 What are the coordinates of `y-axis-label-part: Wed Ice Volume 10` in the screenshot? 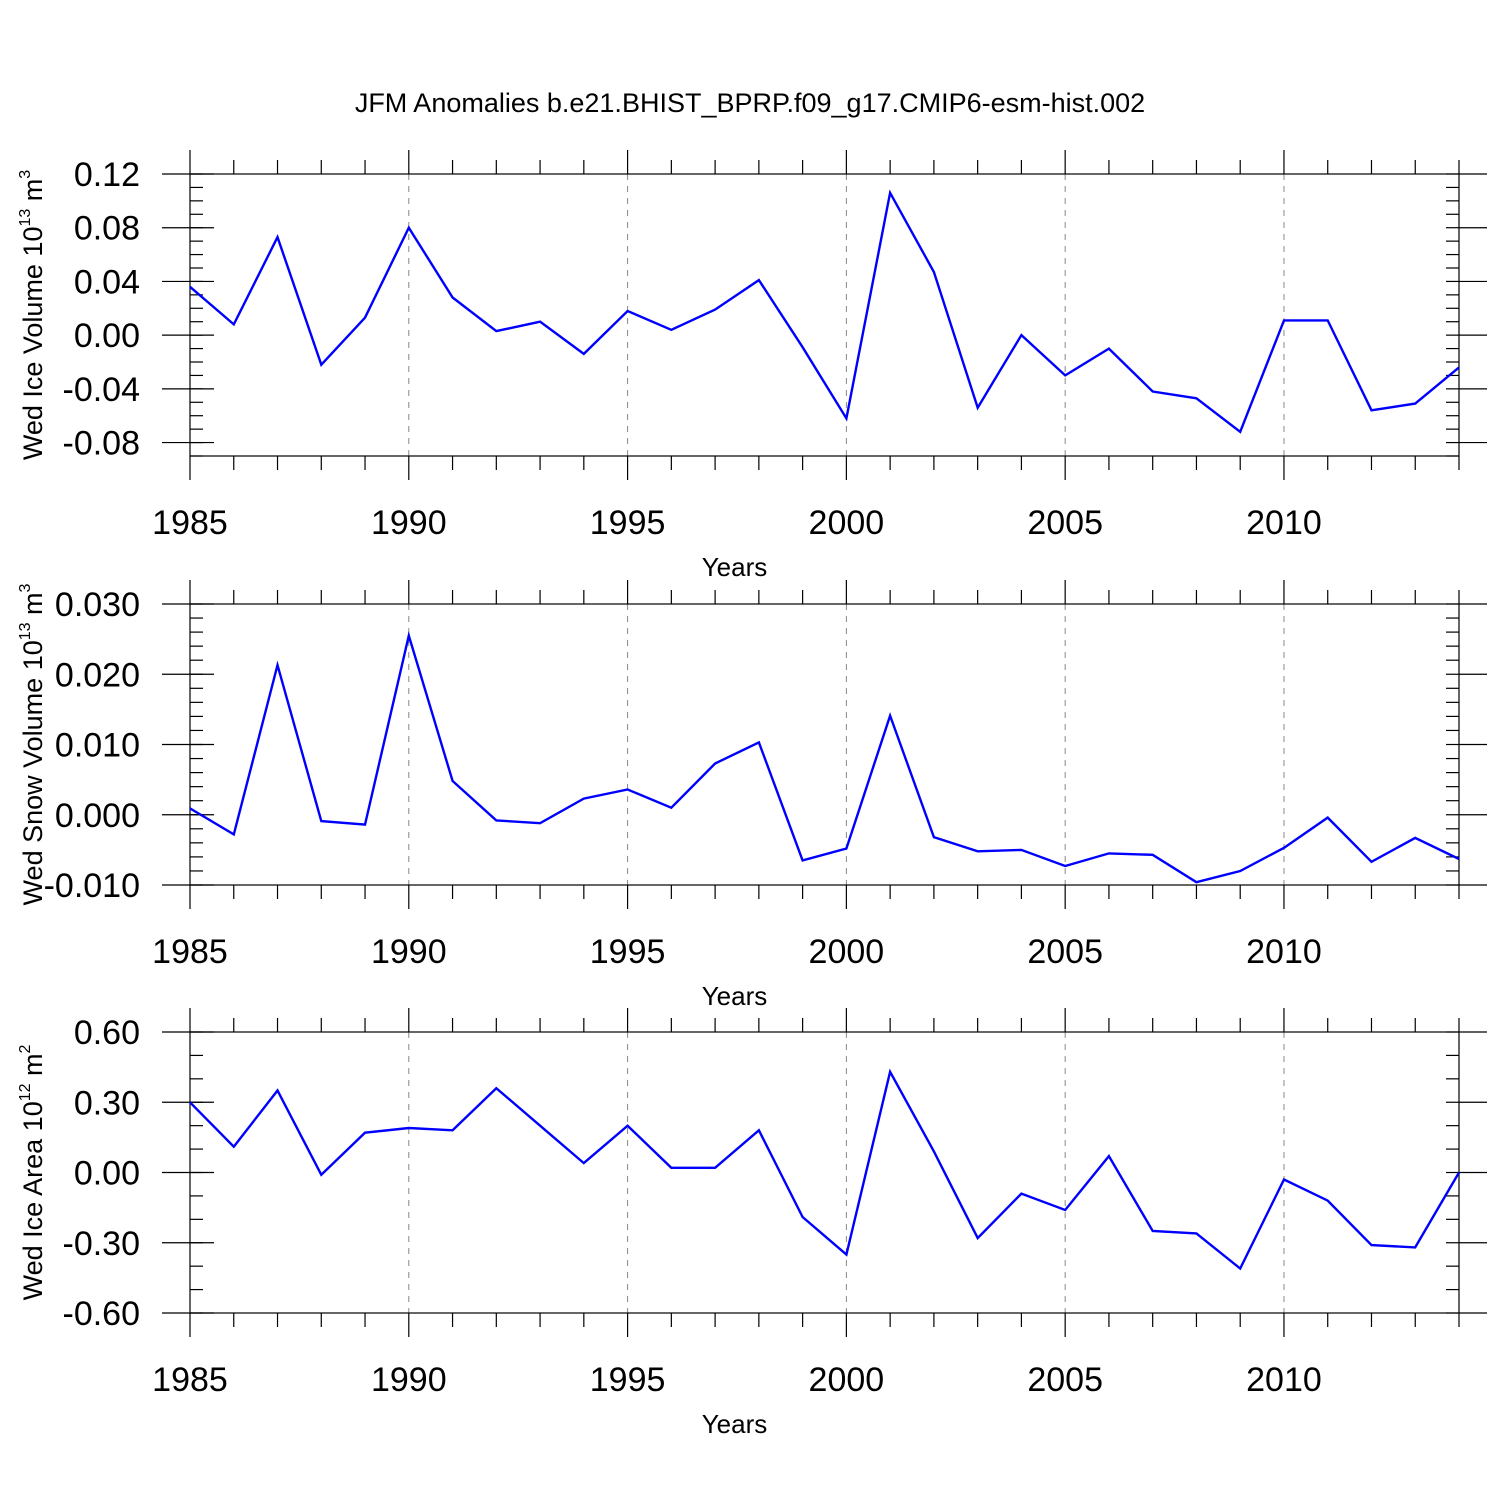 It's located at (33, 344).